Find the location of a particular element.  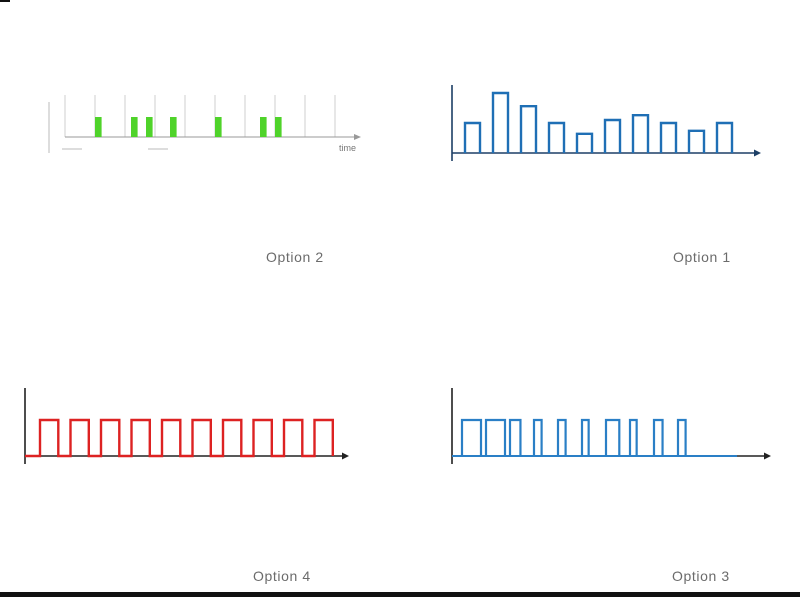

option3-label: Option 3 is located at coordinates (701, 576).